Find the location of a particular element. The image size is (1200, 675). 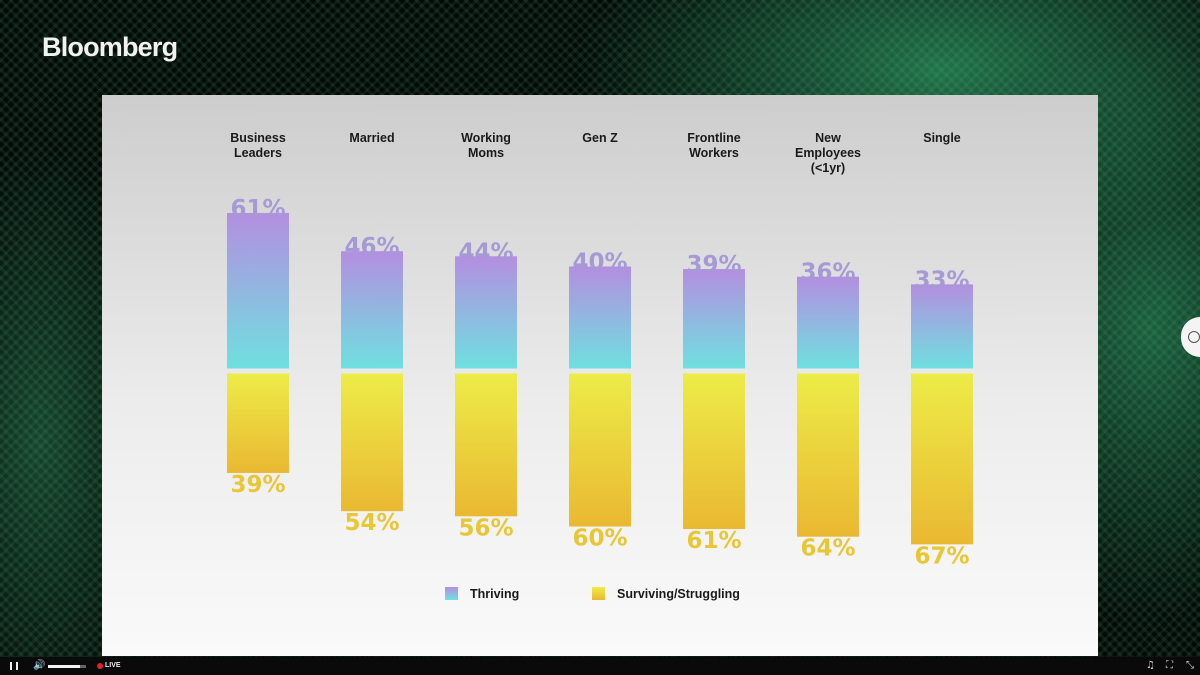

category-label-line: New is located at coordinates (828, 138).